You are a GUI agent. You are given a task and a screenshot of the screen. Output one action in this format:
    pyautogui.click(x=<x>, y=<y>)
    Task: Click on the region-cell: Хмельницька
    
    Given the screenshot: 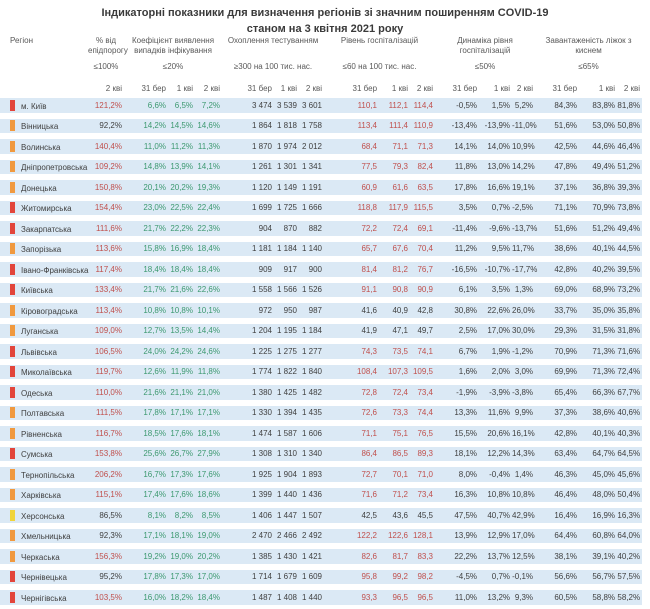 What is the action you would take?
    pyautogui.click(x=44, y=538)
    